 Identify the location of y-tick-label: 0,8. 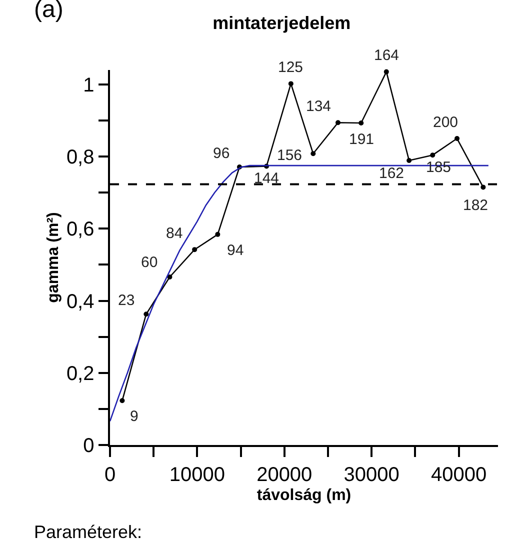
(80, 157).